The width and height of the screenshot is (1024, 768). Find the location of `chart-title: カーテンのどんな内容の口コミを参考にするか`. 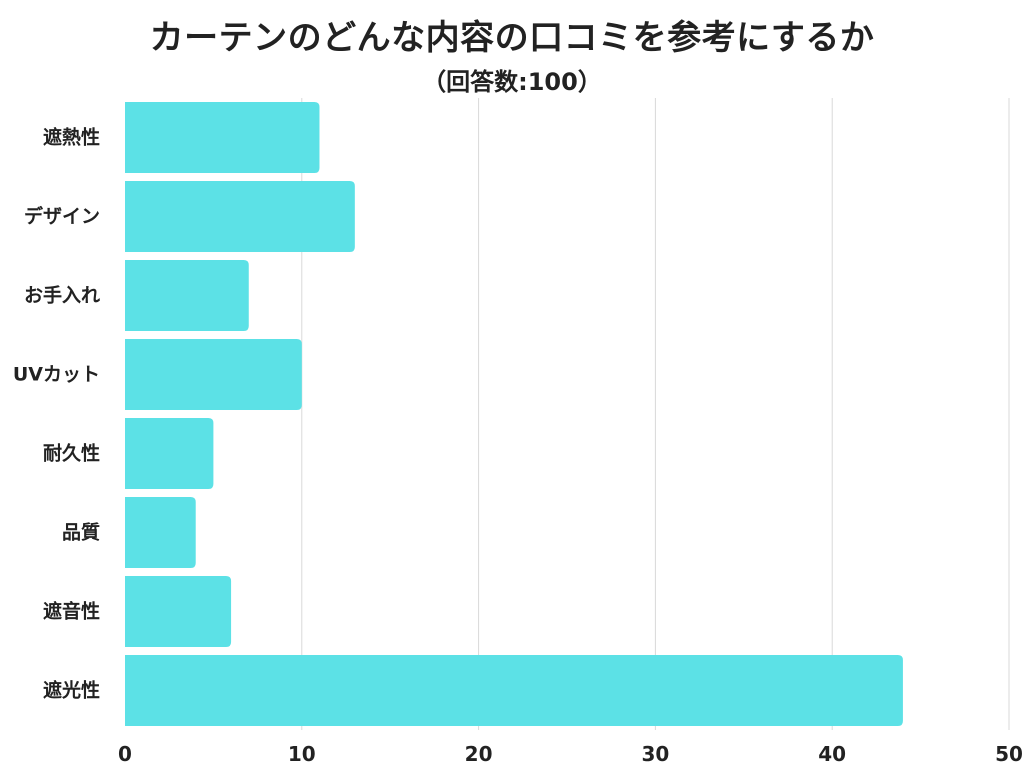

chart-title: カーテンのどんな内容の口コミを参考にするか is located at coordinates (512, 38).